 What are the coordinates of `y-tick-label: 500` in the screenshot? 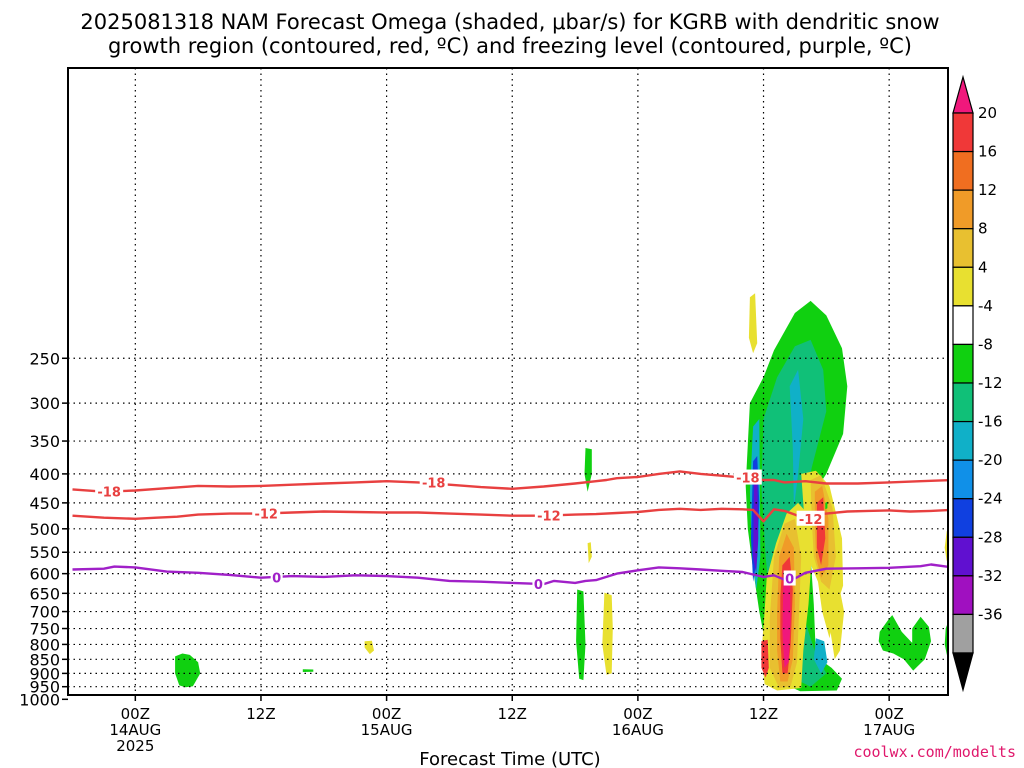 It's located at (44, 529).